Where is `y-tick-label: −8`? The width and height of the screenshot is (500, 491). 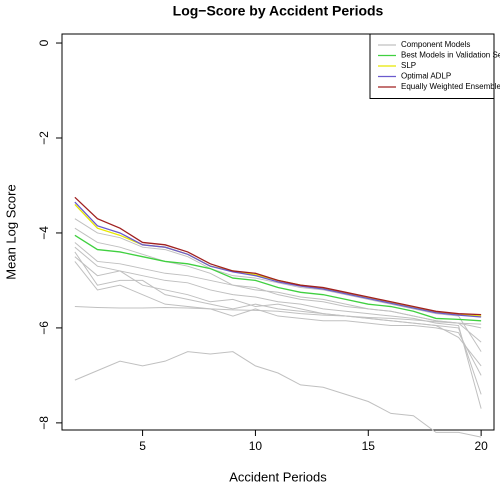
y-tick-label: −8 is located at coordinates (44, 423).